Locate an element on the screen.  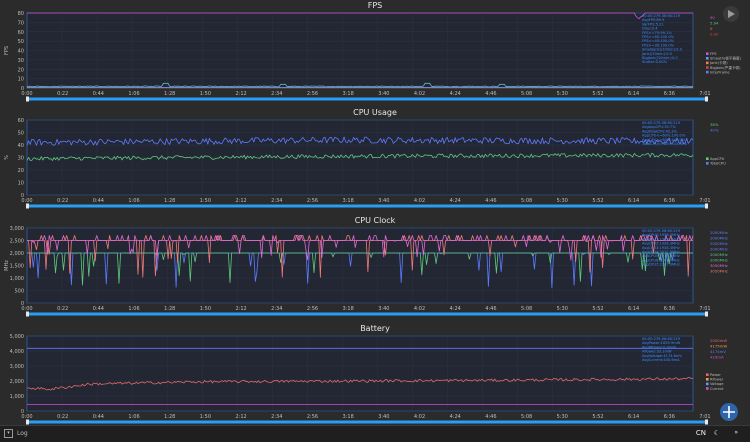
log-toggle: ▾ Log is located at coordinates (16, 433).